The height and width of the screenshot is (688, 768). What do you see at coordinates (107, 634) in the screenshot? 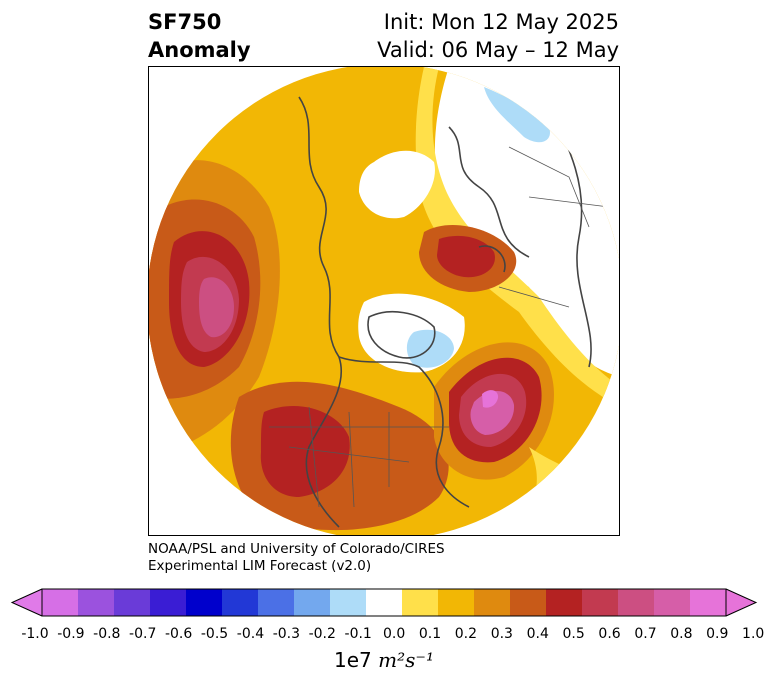
I see `colorbar-tick-label: -0.8` at bounding box center [107, 634].